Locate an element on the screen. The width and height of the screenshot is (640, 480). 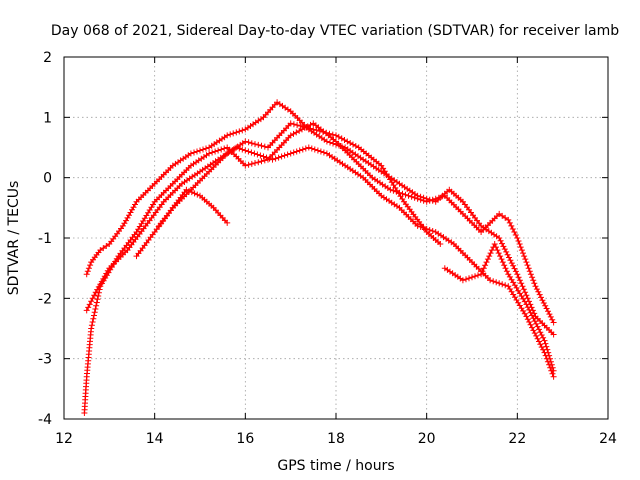
x-axis-label: GPS time / hours is located at coordinates (335, 466).